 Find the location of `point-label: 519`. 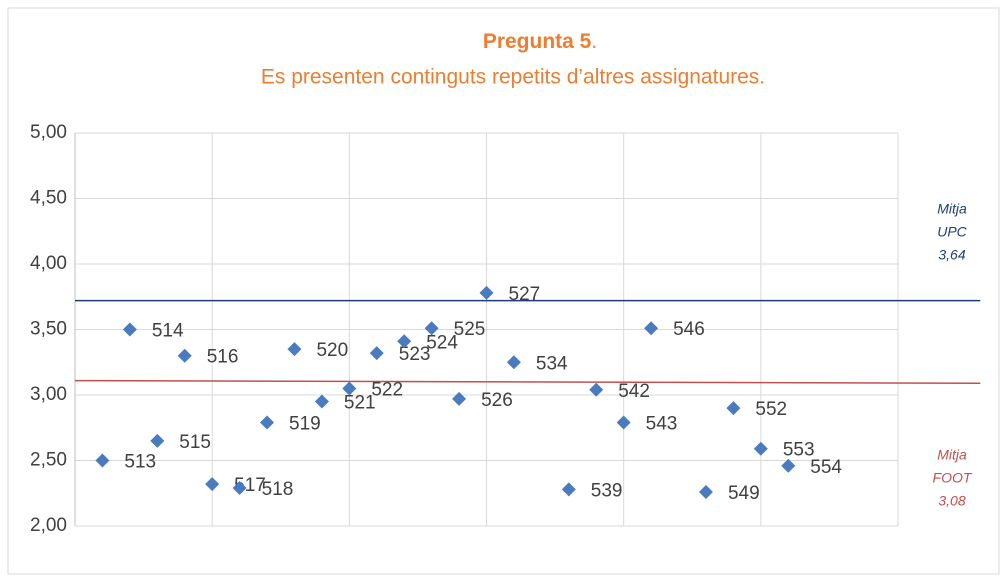

point-label: 519 is located at coordinates (305, 424).